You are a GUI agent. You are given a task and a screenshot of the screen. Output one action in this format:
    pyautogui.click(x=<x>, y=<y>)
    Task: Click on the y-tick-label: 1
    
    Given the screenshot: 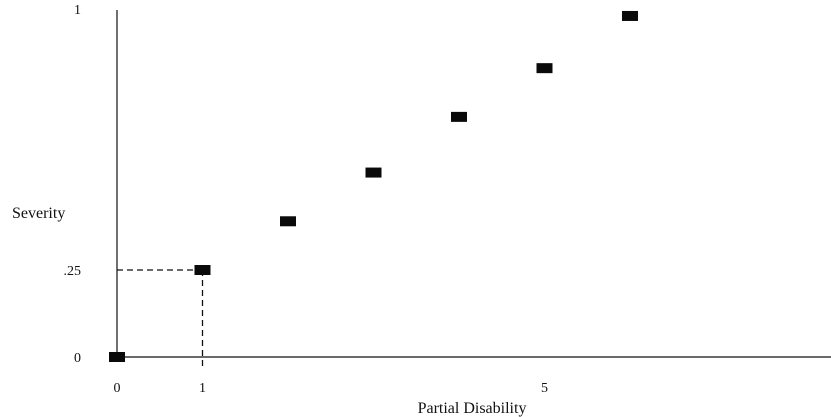 What is the action you would take?
    pyautogui.click(x=77, y=10)
    